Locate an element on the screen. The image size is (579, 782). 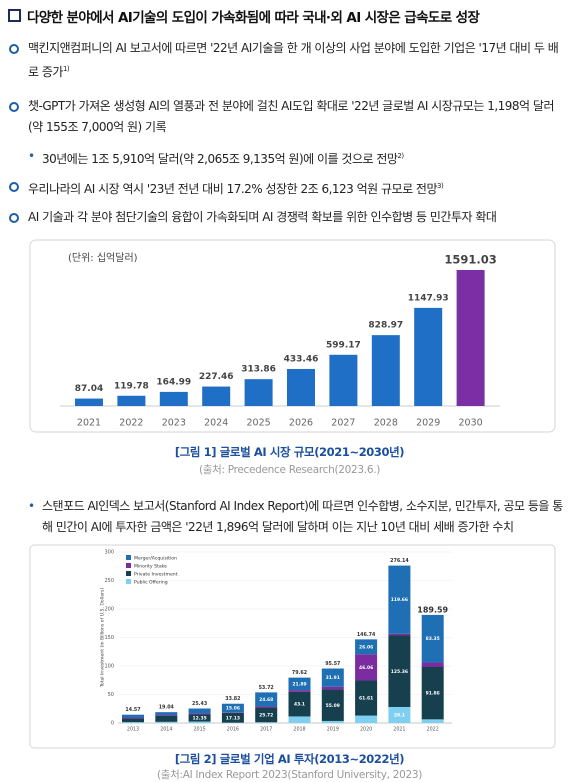
total-label: 79.62 is located at coordinates (299, 673).